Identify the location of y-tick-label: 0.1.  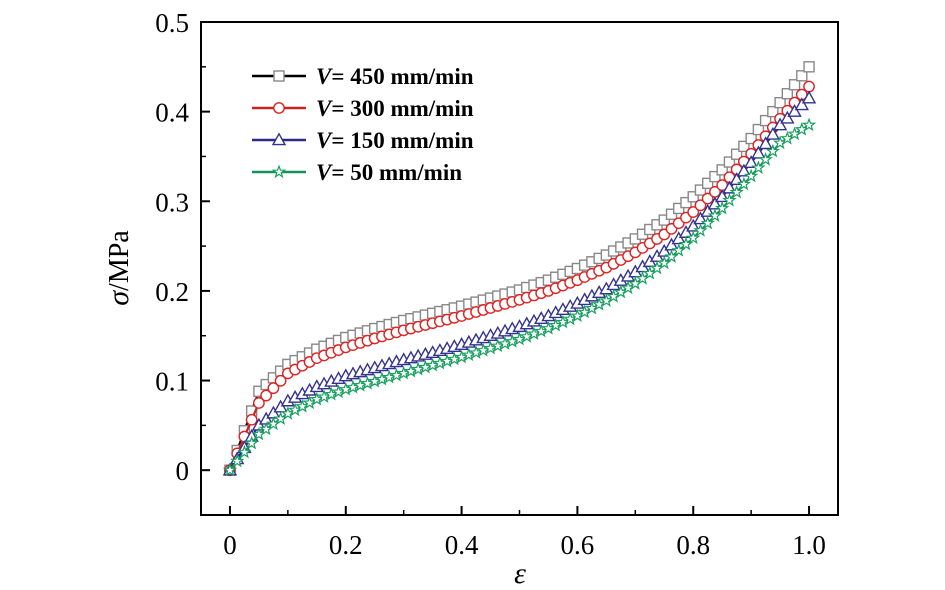
(172, 382).